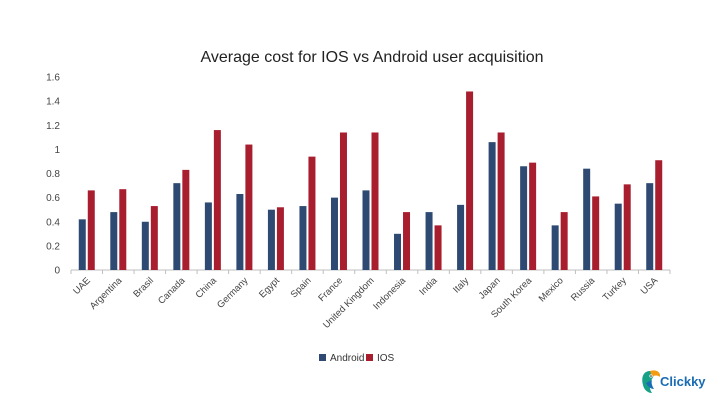 This screenshot has width=720, height=410. I want to click on bar-ios-russia, so click(596, 233).